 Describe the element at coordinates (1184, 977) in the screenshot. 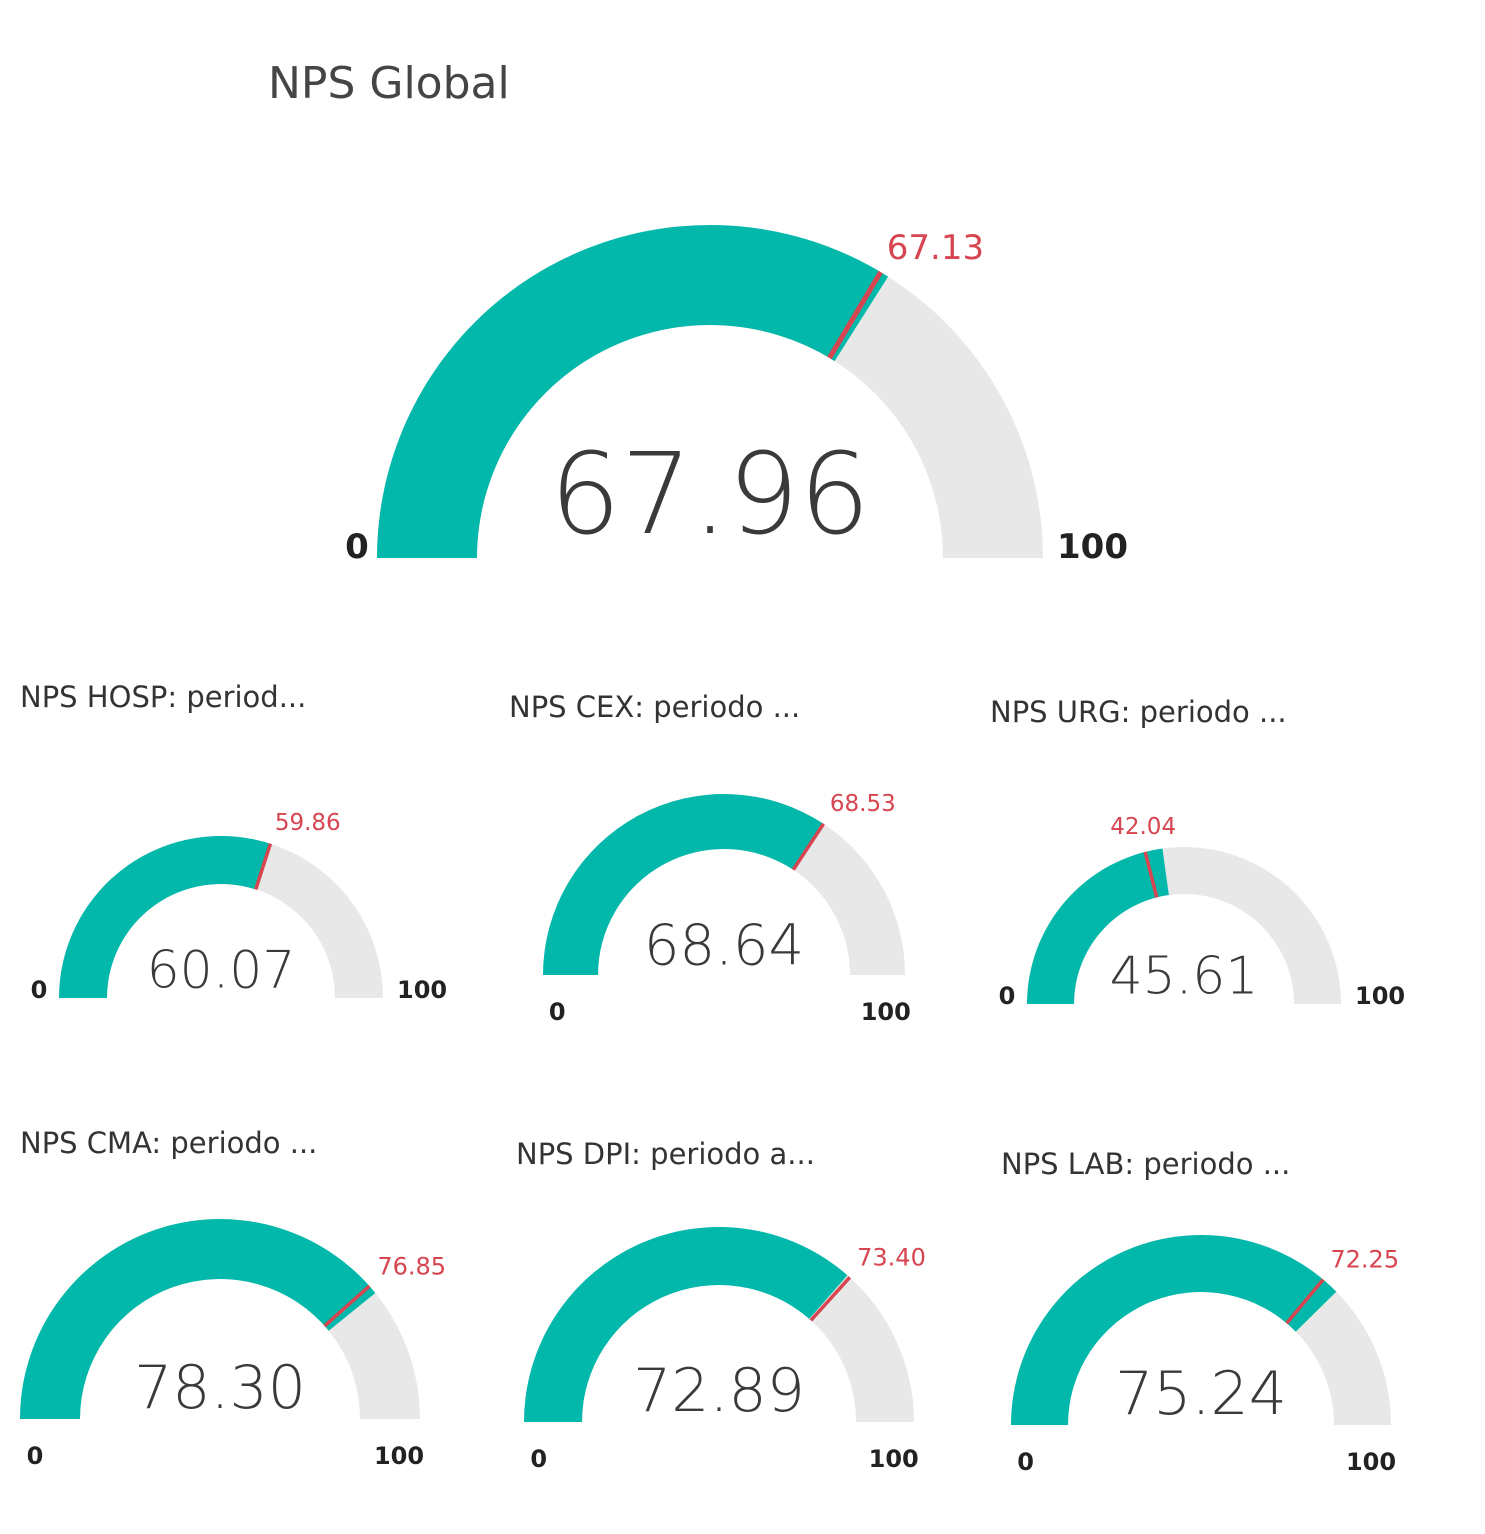

I see `gauge-value: 45.61` at that location.